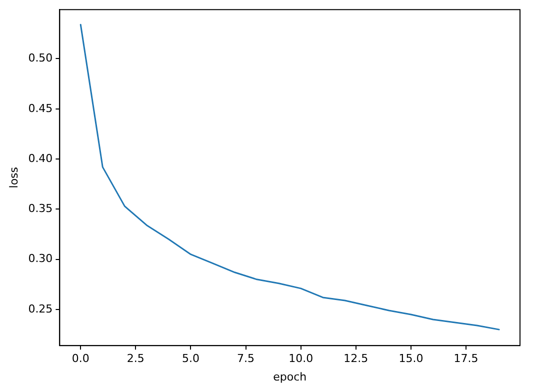 Image resolution: width=541 pixels, height=386 pixels. What do you see at coordinates (246, 359) in the screenshot?
I see `x-tick-label: 7.5` at bounding box center [246, 359].